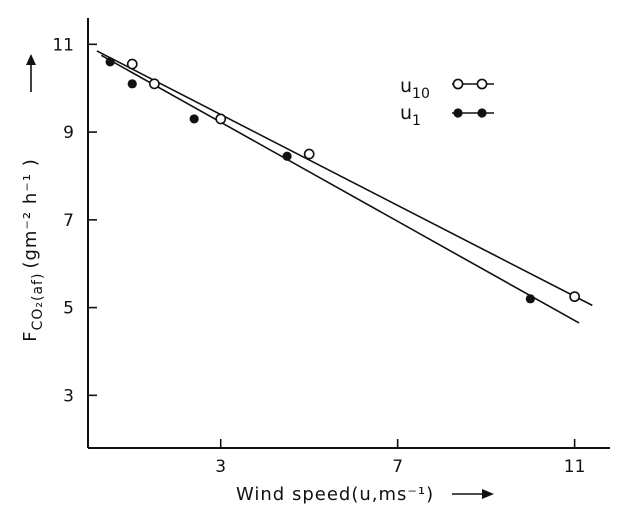  Describe the element at coordinates (220, 467) in the screenshot. I see `x-tick-label: 3` at that location.